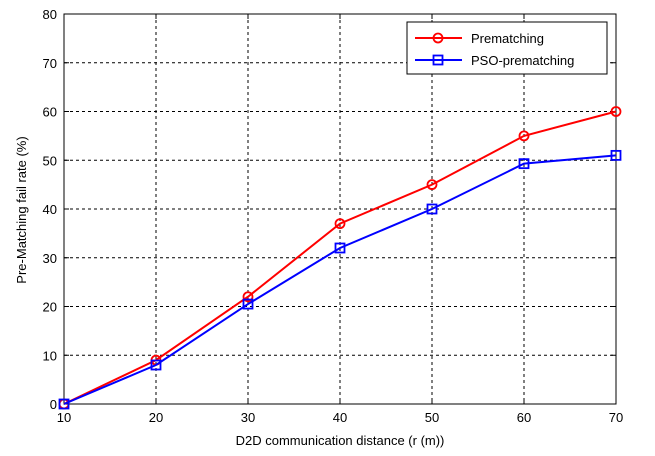 This screenshot has height=456, width=655. I want to click on x-tick-label: 60, so click(524, 417).